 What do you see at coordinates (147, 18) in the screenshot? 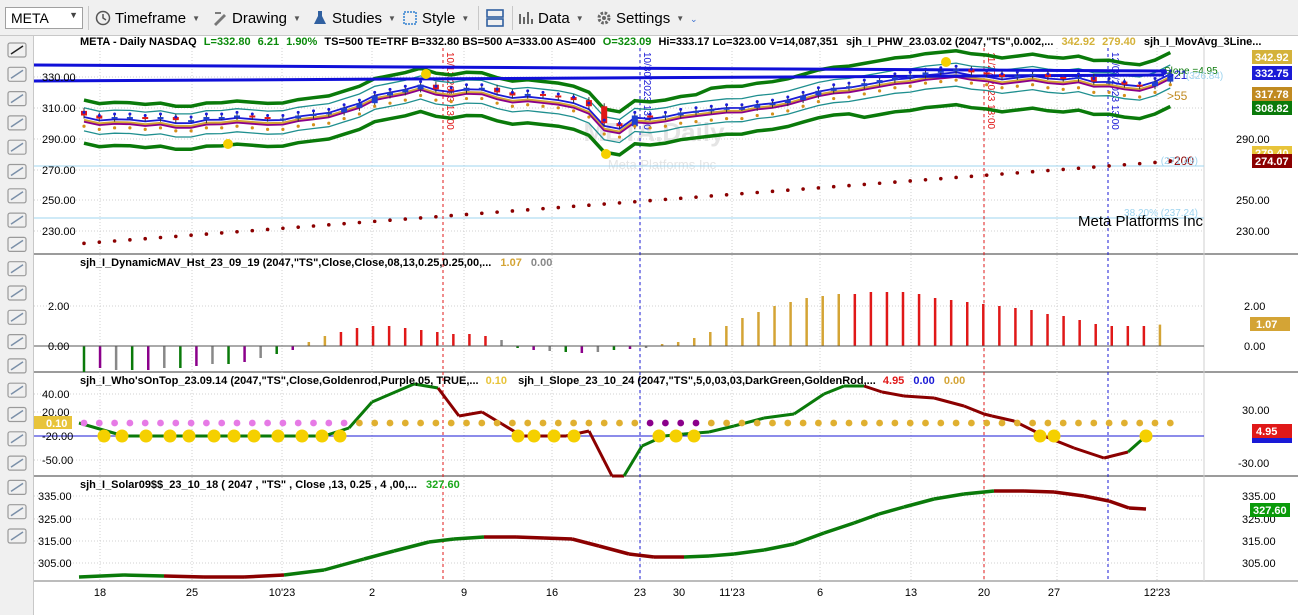
I see `timeframe-menu: Timeframe ▼` at bounding box center [147, 18].